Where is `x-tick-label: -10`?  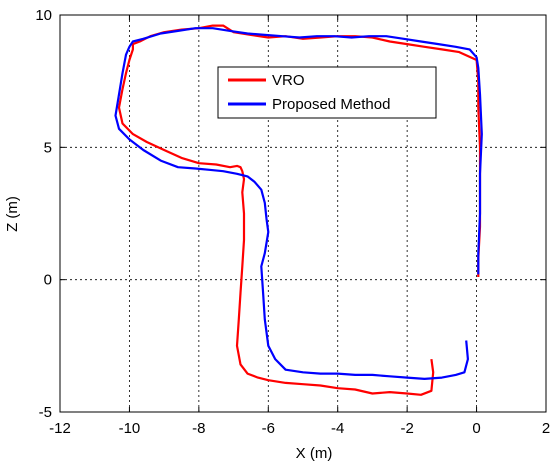
x-tick-label: -10 is located at coordinates (130, 428).